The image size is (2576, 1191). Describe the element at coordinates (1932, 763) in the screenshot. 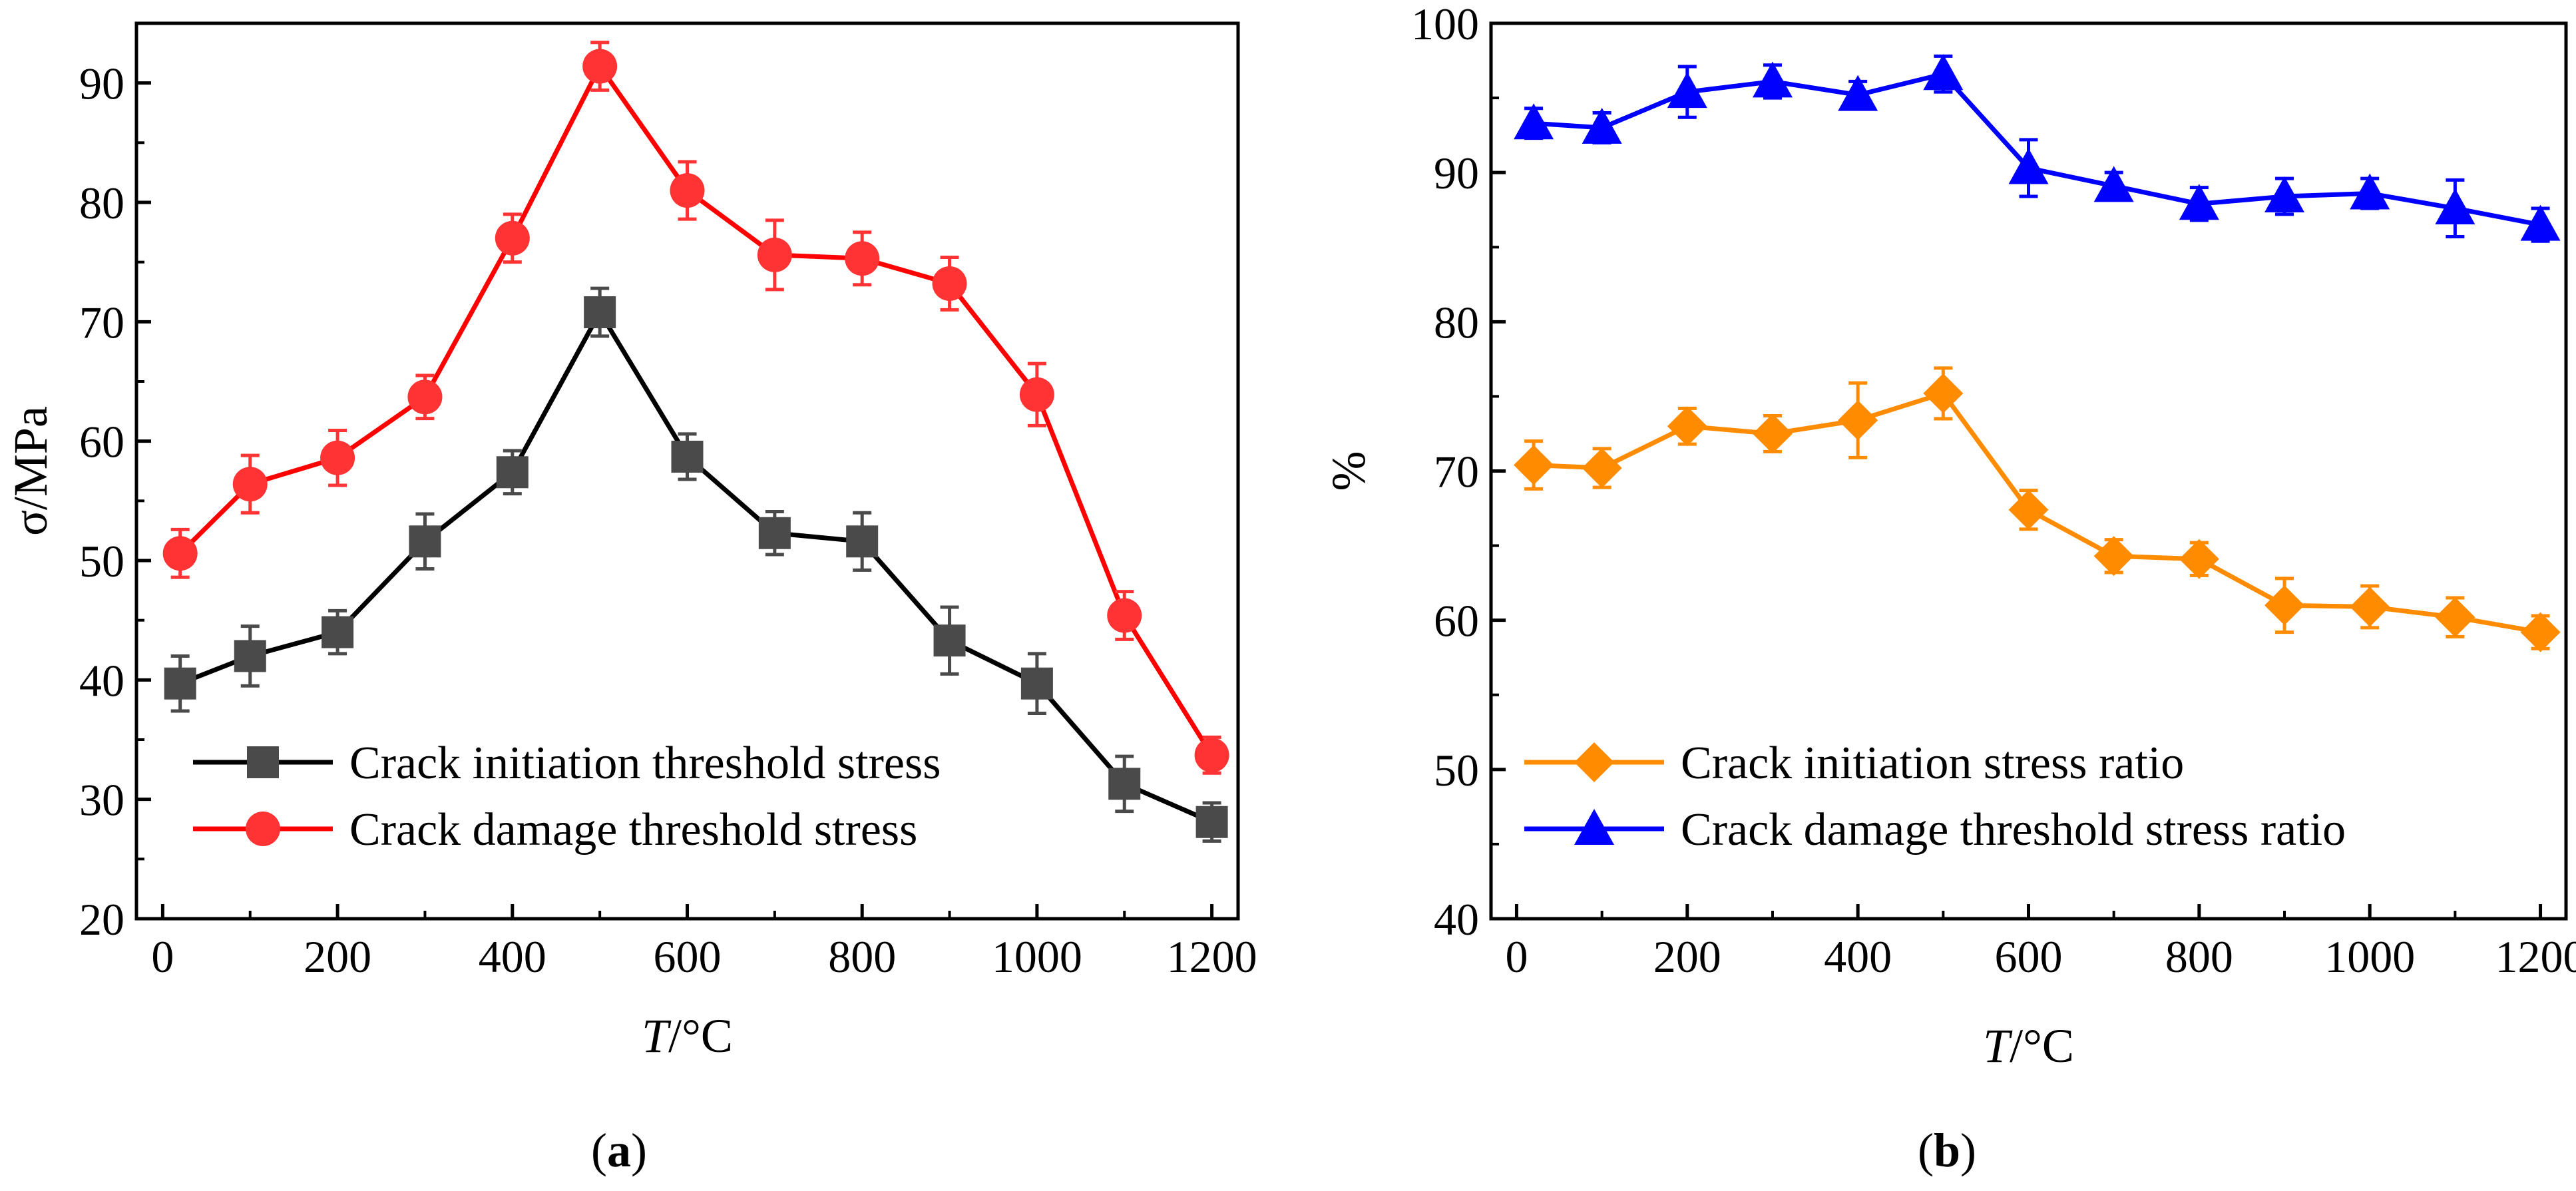

I see `legend-label: Crack initiation stress ratio` at that location.